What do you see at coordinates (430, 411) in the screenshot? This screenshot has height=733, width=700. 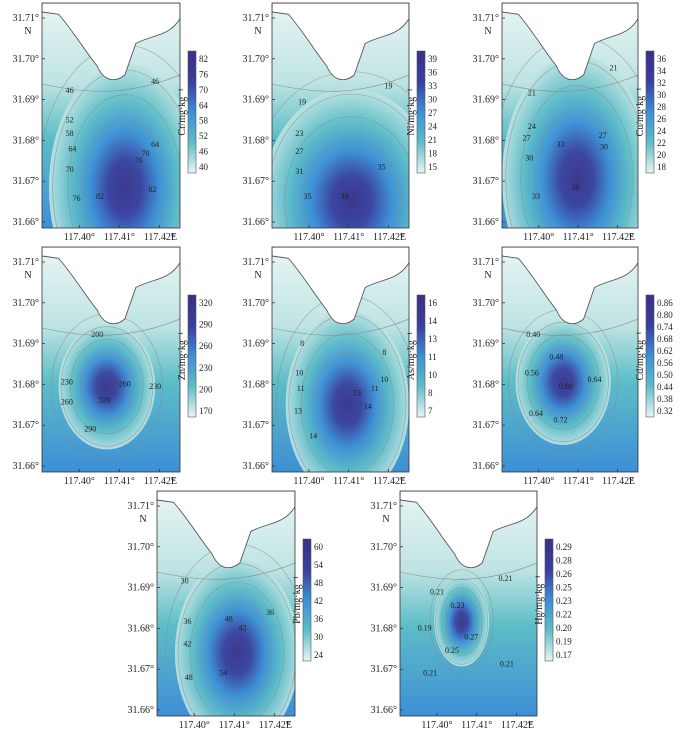 I see `colorbar-tick-label: 7` at bounding box center [430, 411].